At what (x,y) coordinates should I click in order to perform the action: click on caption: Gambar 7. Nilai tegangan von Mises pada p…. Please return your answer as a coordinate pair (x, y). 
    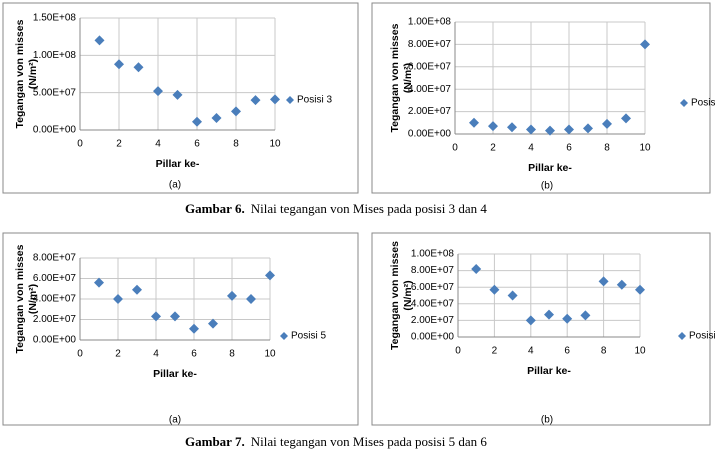
    Looking at the image, I should click on (336, 441).